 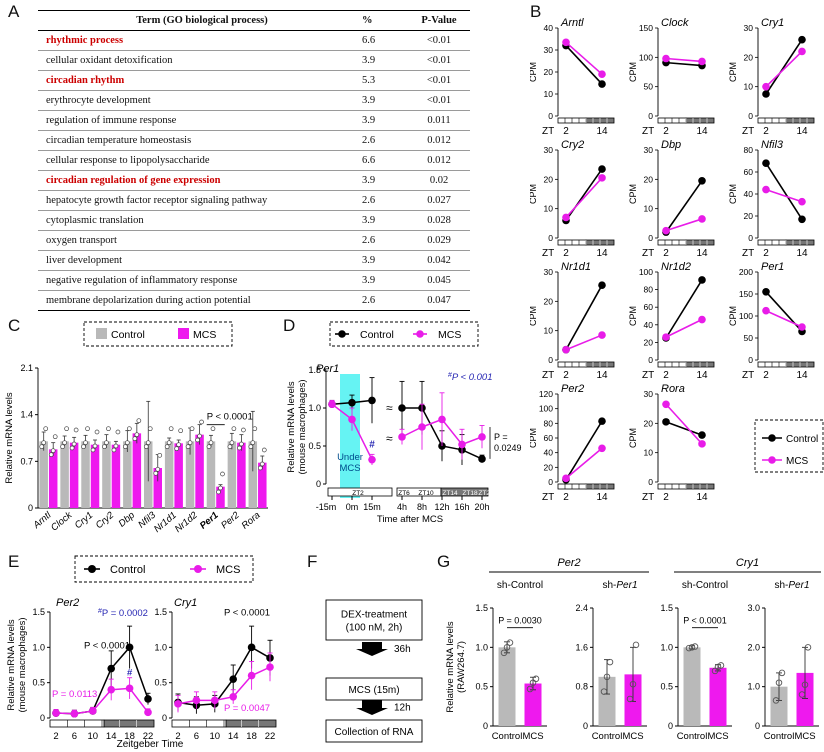 What do you see at coordinates (804, 736) in the screenshot?
I see `x-tick-label: MCS` at bounding box center [804, 736].